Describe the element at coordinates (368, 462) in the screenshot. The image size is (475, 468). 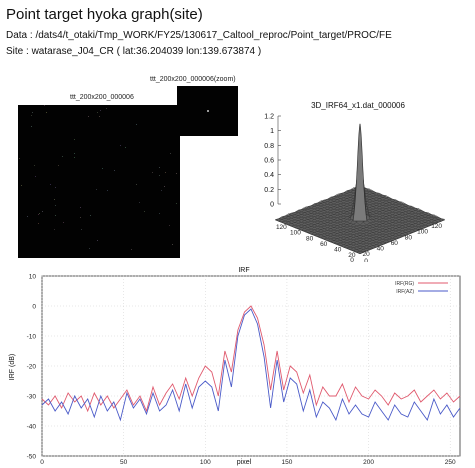
I see `x-tick-label: 200` at that location.